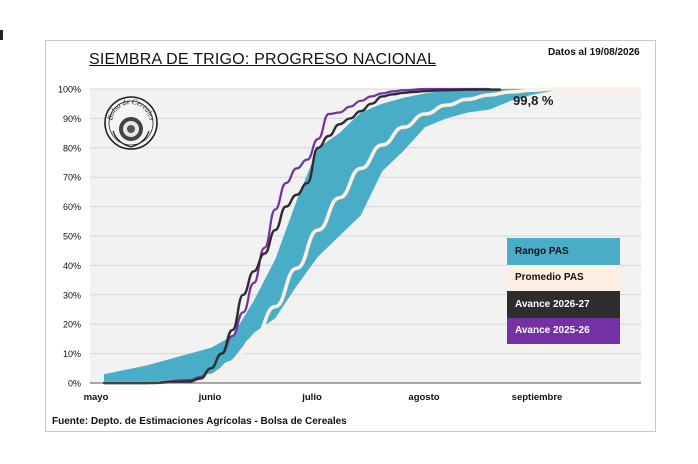  What do you see at coordinates (72, 207) in the screenshot?
I see `y-tick-label: 60%` at bounding box center [72, 207].